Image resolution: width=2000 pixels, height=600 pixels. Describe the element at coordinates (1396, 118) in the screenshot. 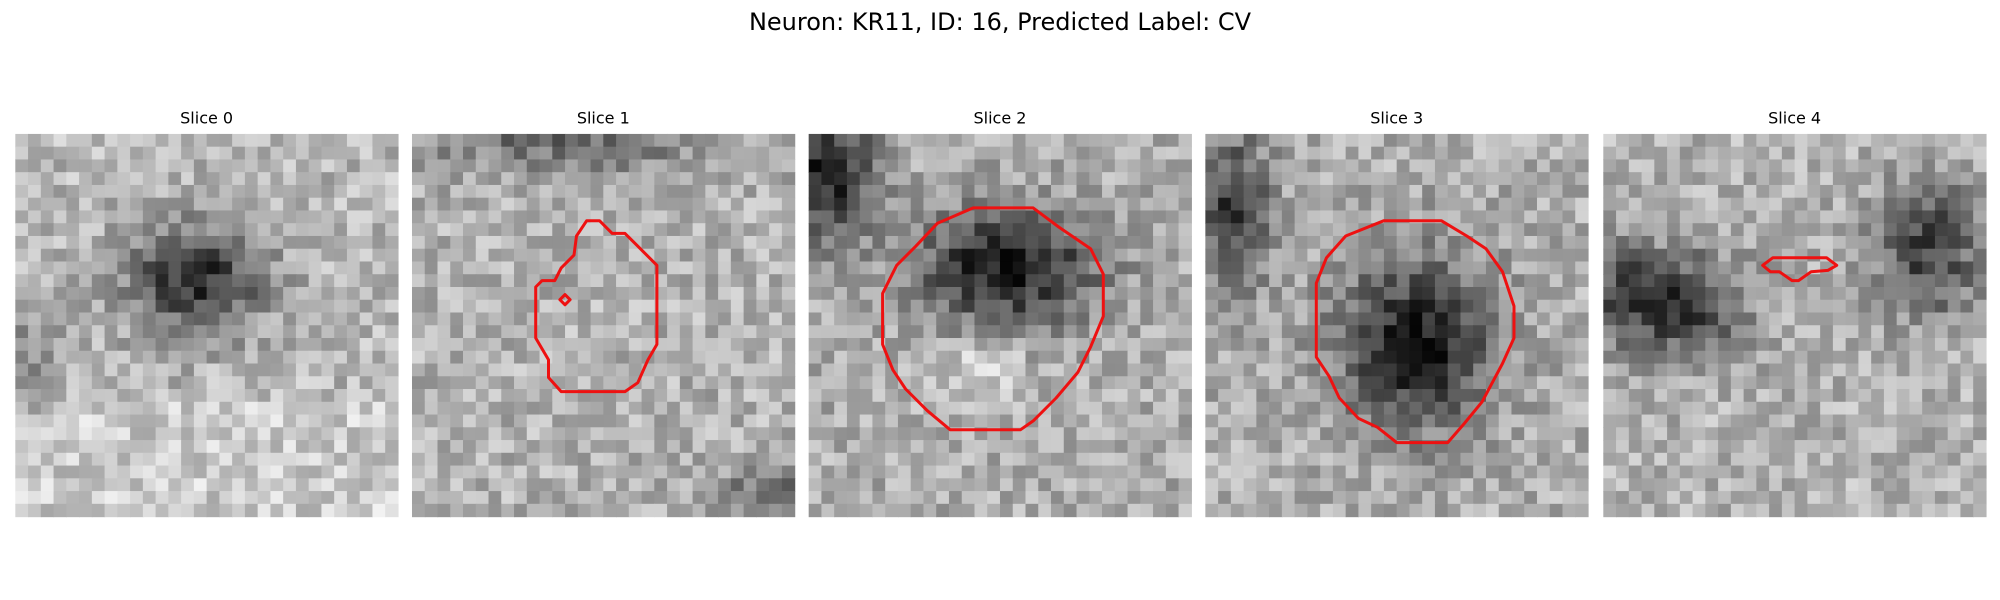

I see `panel-title: Slice 3` at that location.